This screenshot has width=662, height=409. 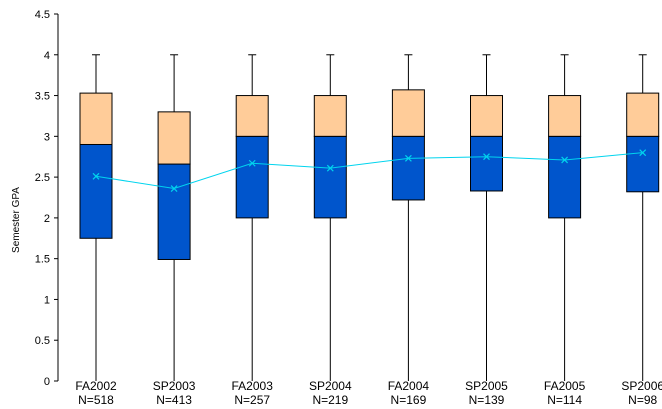 I want to click on y-tick-label: 4.5, so click(x=42, y=15).